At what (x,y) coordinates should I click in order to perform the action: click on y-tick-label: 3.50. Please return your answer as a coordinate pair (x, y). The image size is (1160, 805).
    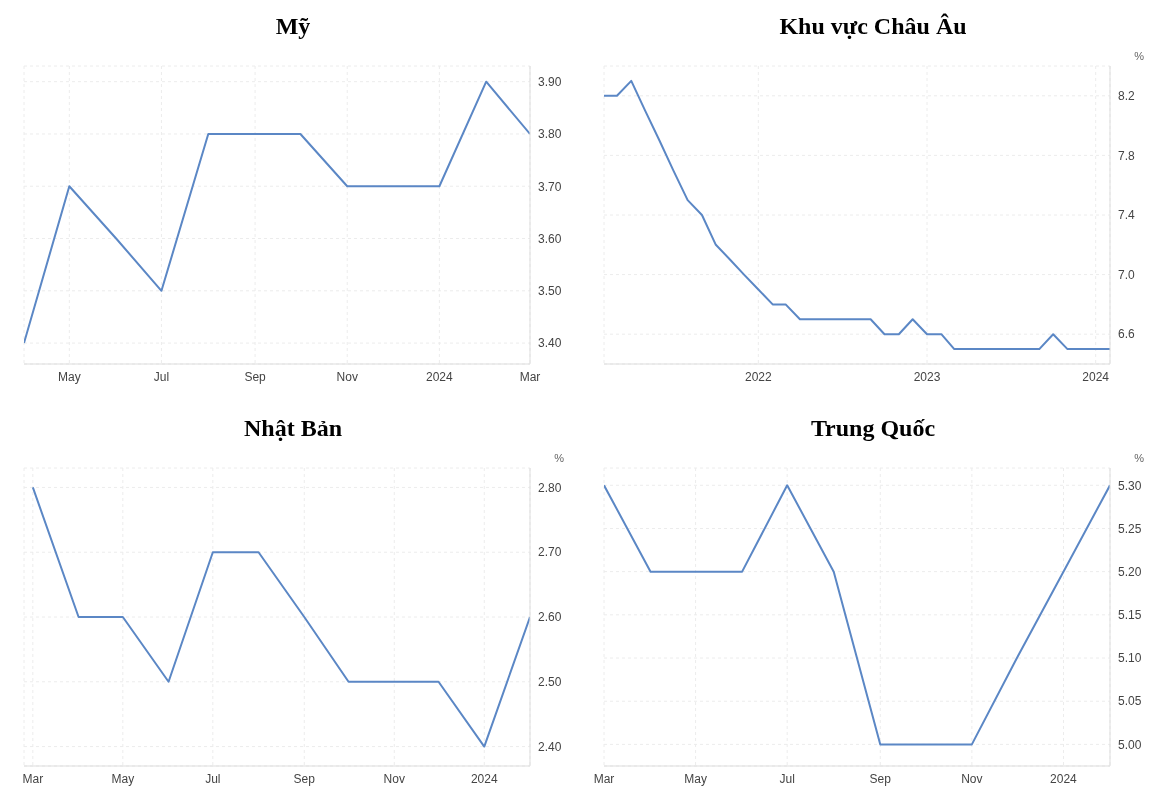
    Looking at the image, I should click on (550, 291).